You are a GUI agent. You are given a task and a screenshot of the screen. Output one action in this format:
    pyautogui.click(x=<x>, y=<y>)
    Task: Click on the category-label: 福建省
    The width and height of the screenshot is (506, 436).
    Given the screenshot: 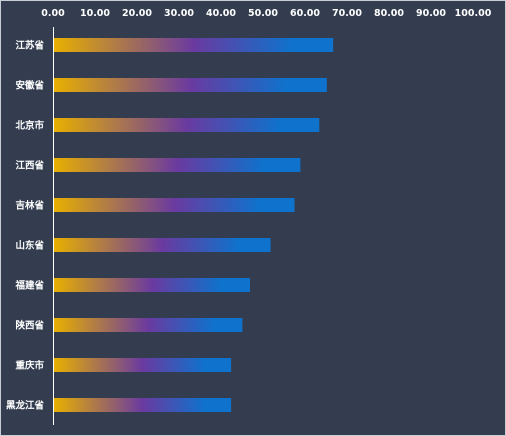 What is the action you would take?
    pyautogui.click(x=29, y=286)
    